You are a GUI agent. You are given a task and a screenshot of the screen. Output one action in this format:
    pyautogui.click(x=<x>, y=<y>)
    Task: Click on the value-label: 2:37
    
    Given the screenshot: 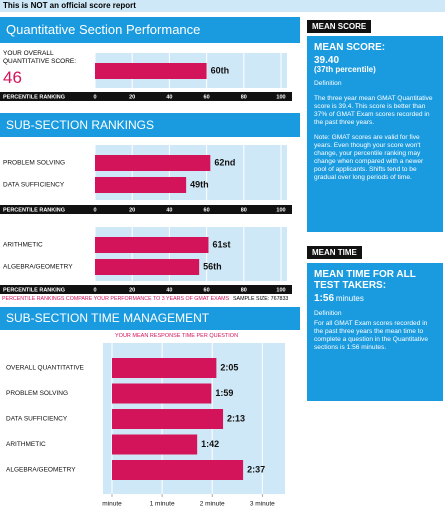 What is the action you would take?
    pyautogui.click(x=256, y=469)
    